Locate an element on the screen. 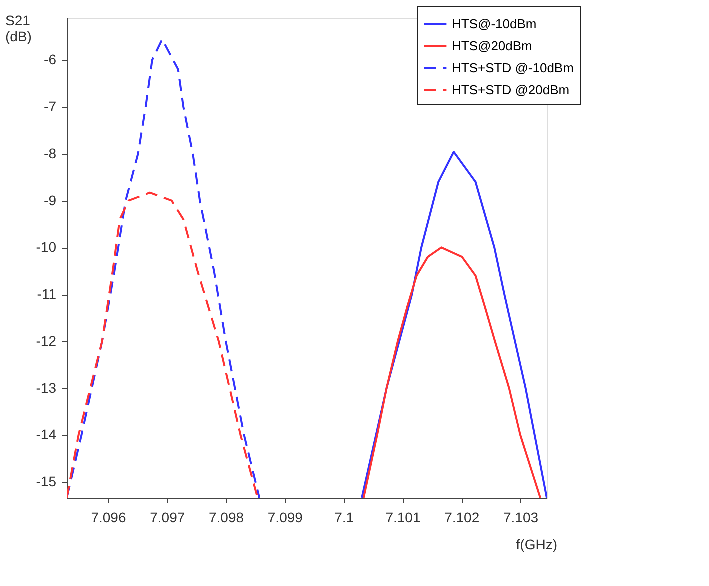  x-tick-label: 7.1 is located at coordinates (344, 518).